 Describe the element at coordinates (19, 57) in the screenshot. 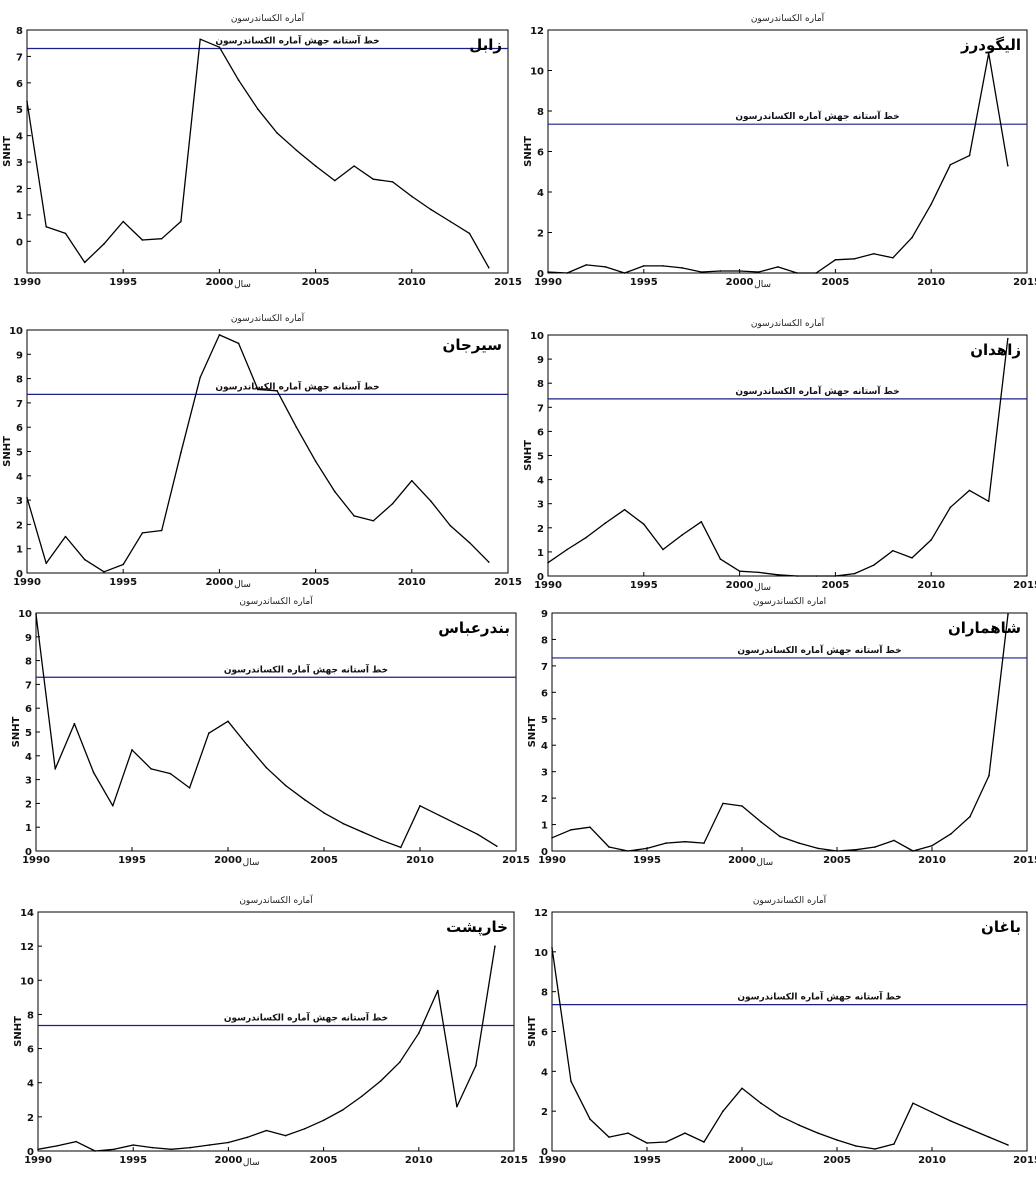

I see `y-tick-label: 7` at that location.